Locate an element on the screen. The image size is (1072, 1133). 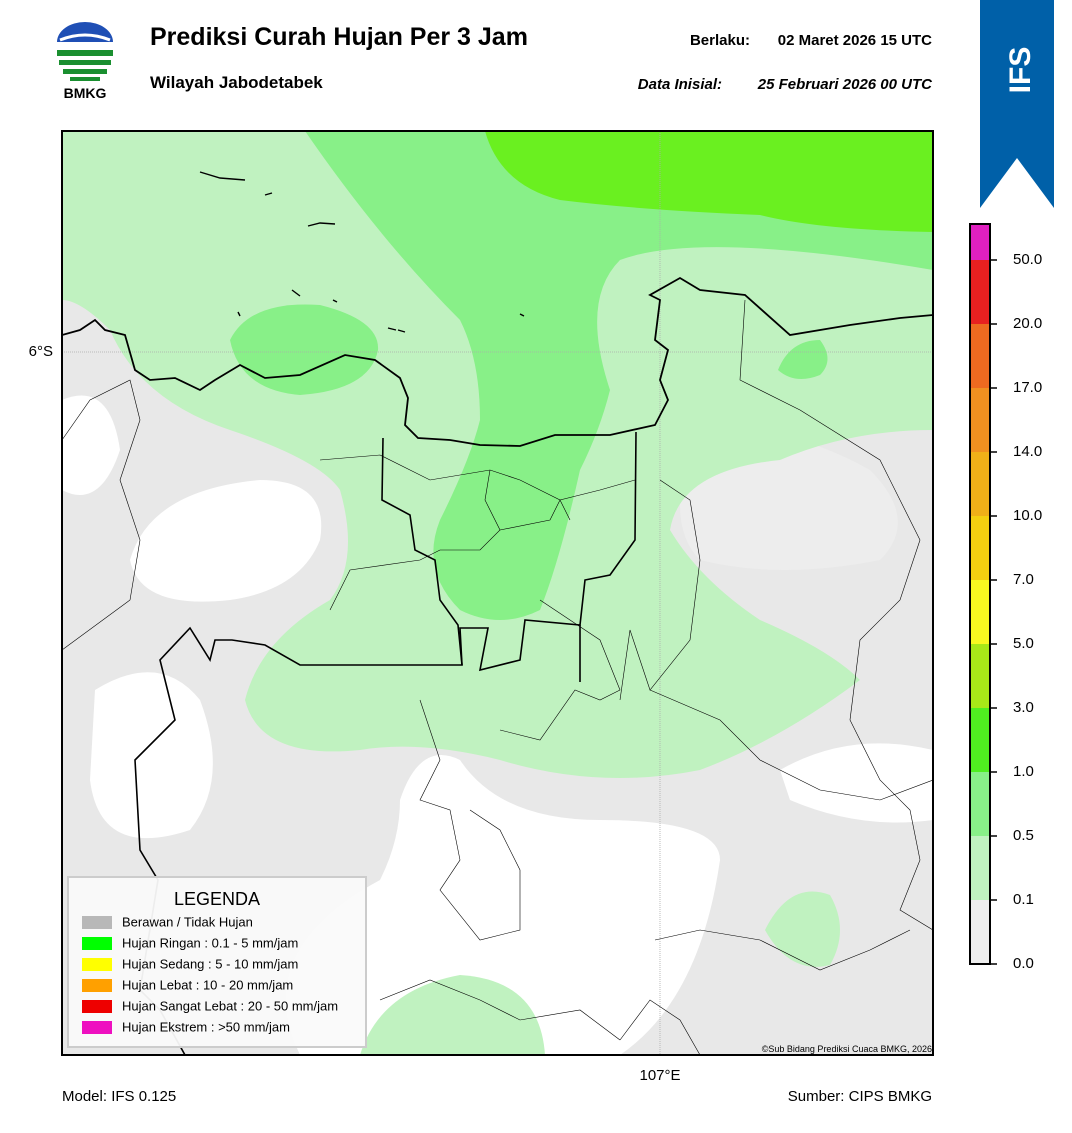
legend-title: LEGENDA is located at coordinates (217, 899).